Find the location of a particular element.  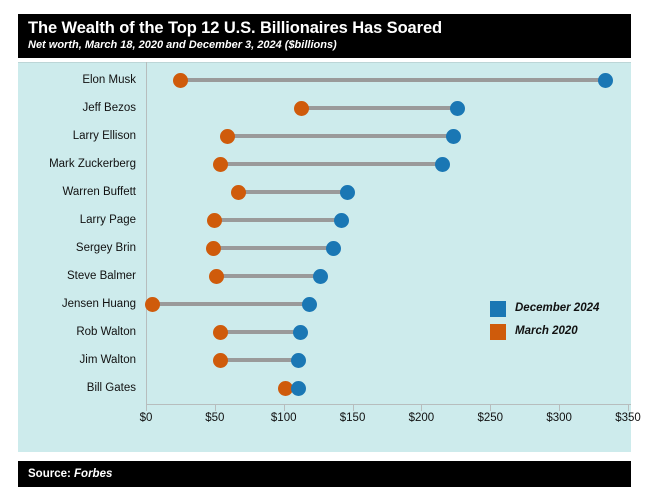

legend-label-december-2024: December 2024 is located at coordinates (557, 308).